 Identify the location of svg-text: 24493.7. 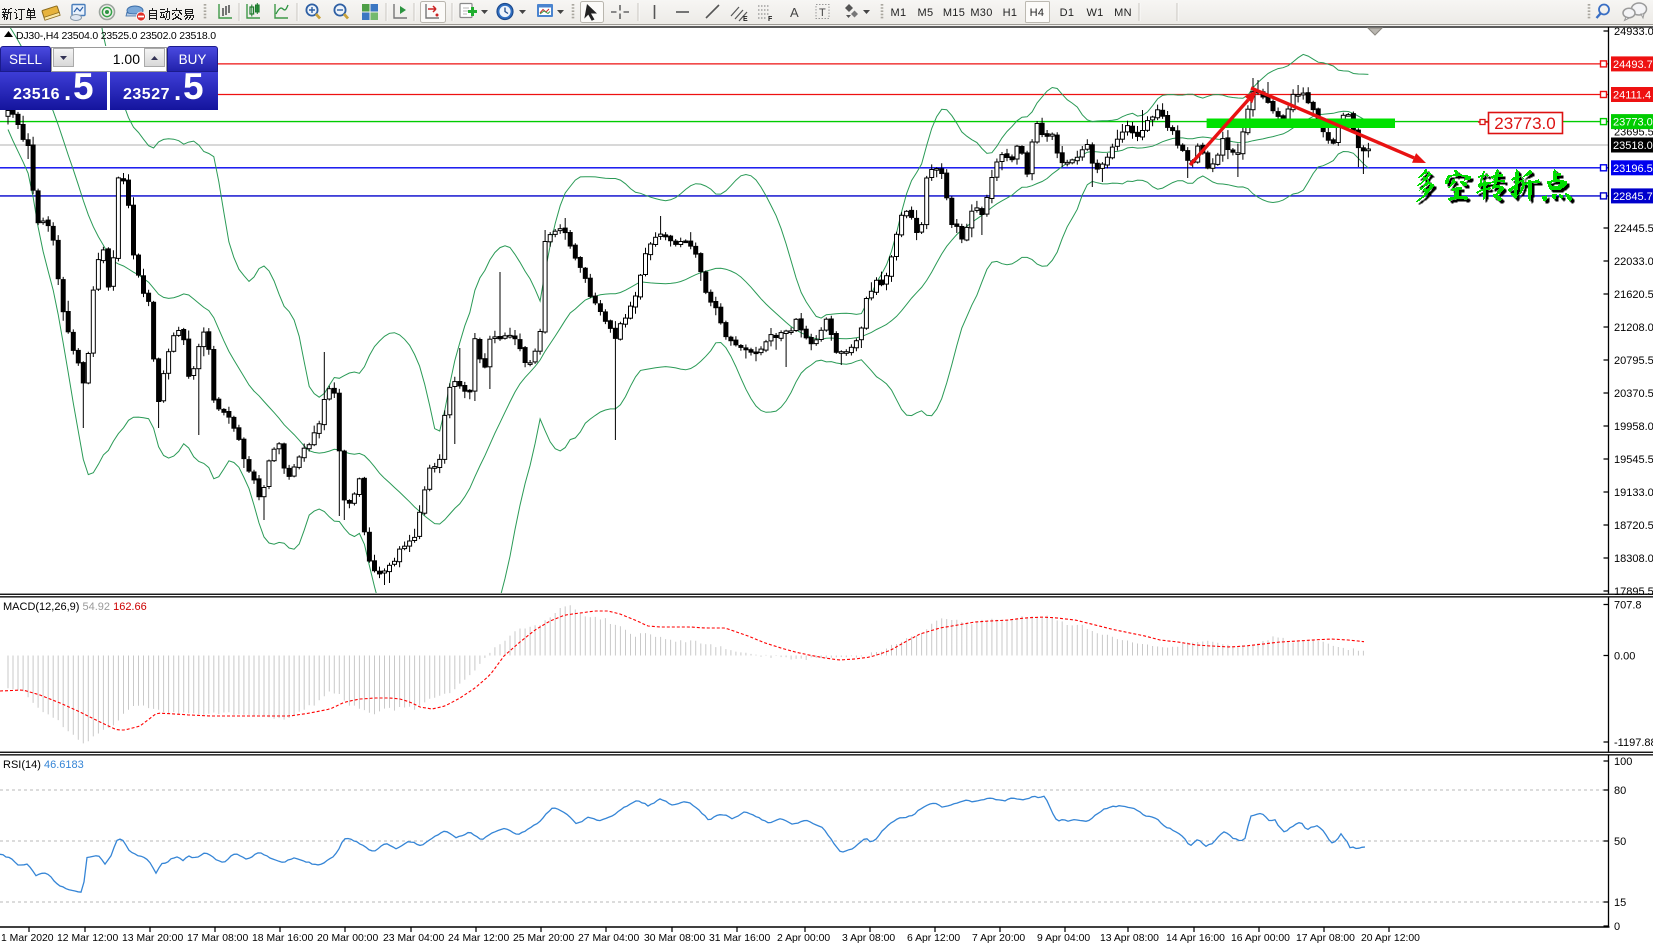
(1633, 65).